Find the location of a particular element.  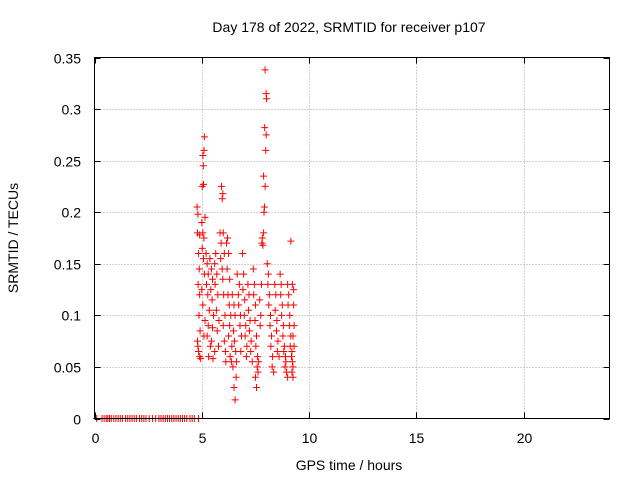

x-tick-label: 5 is located at coordinates (203, 438).